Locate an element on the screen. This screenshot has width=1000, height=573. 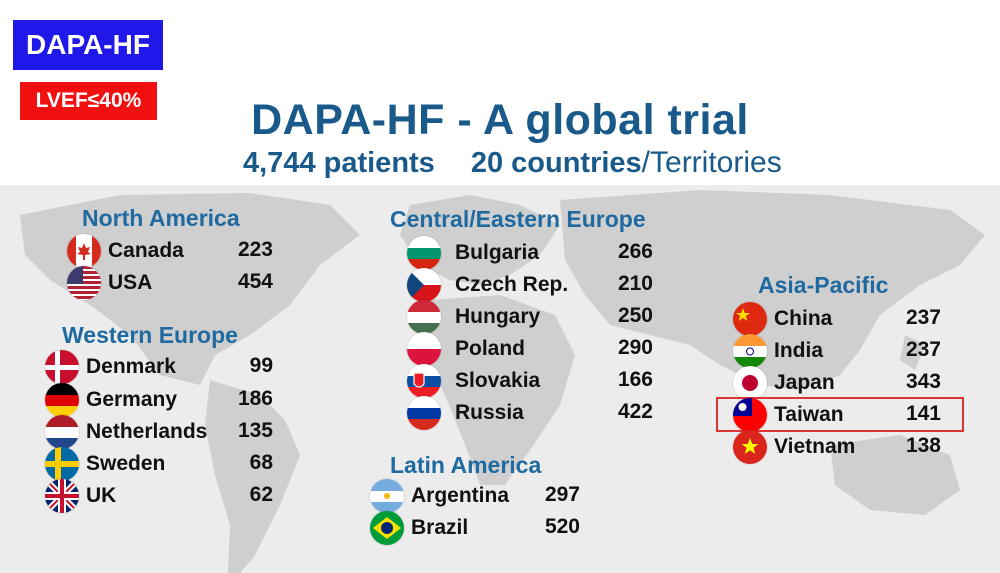
country-count: 250 is located at coordinates (635, 315).